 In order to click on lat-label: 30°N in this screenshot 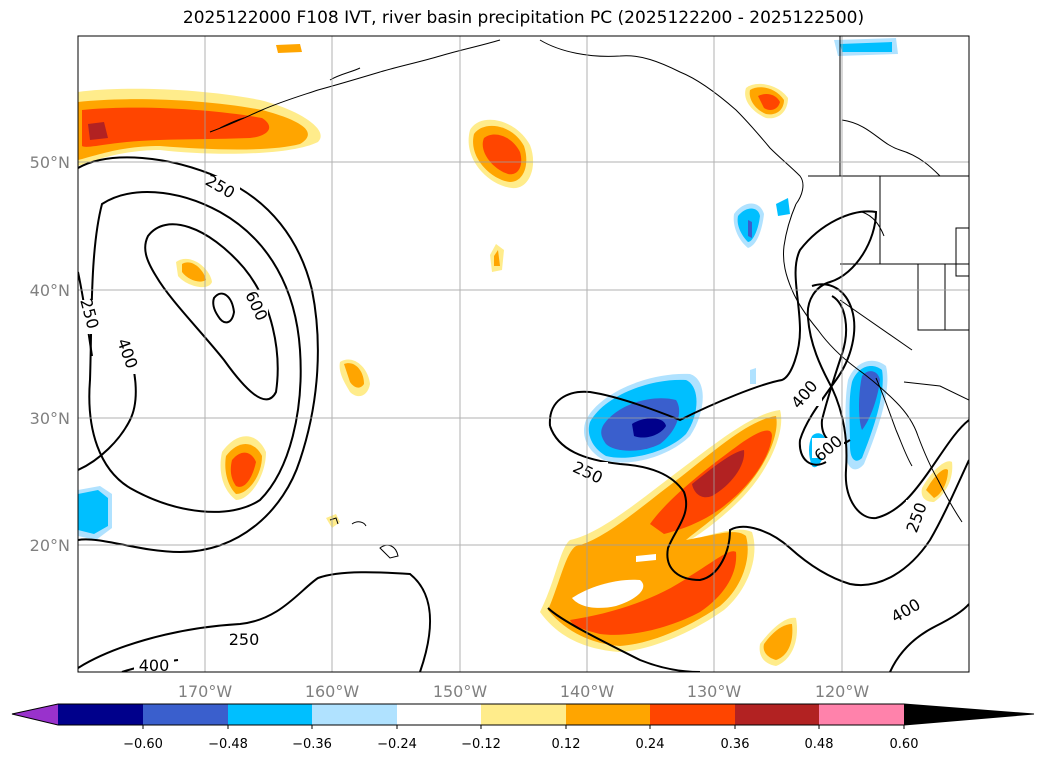, I will do `click(50, 418)`.